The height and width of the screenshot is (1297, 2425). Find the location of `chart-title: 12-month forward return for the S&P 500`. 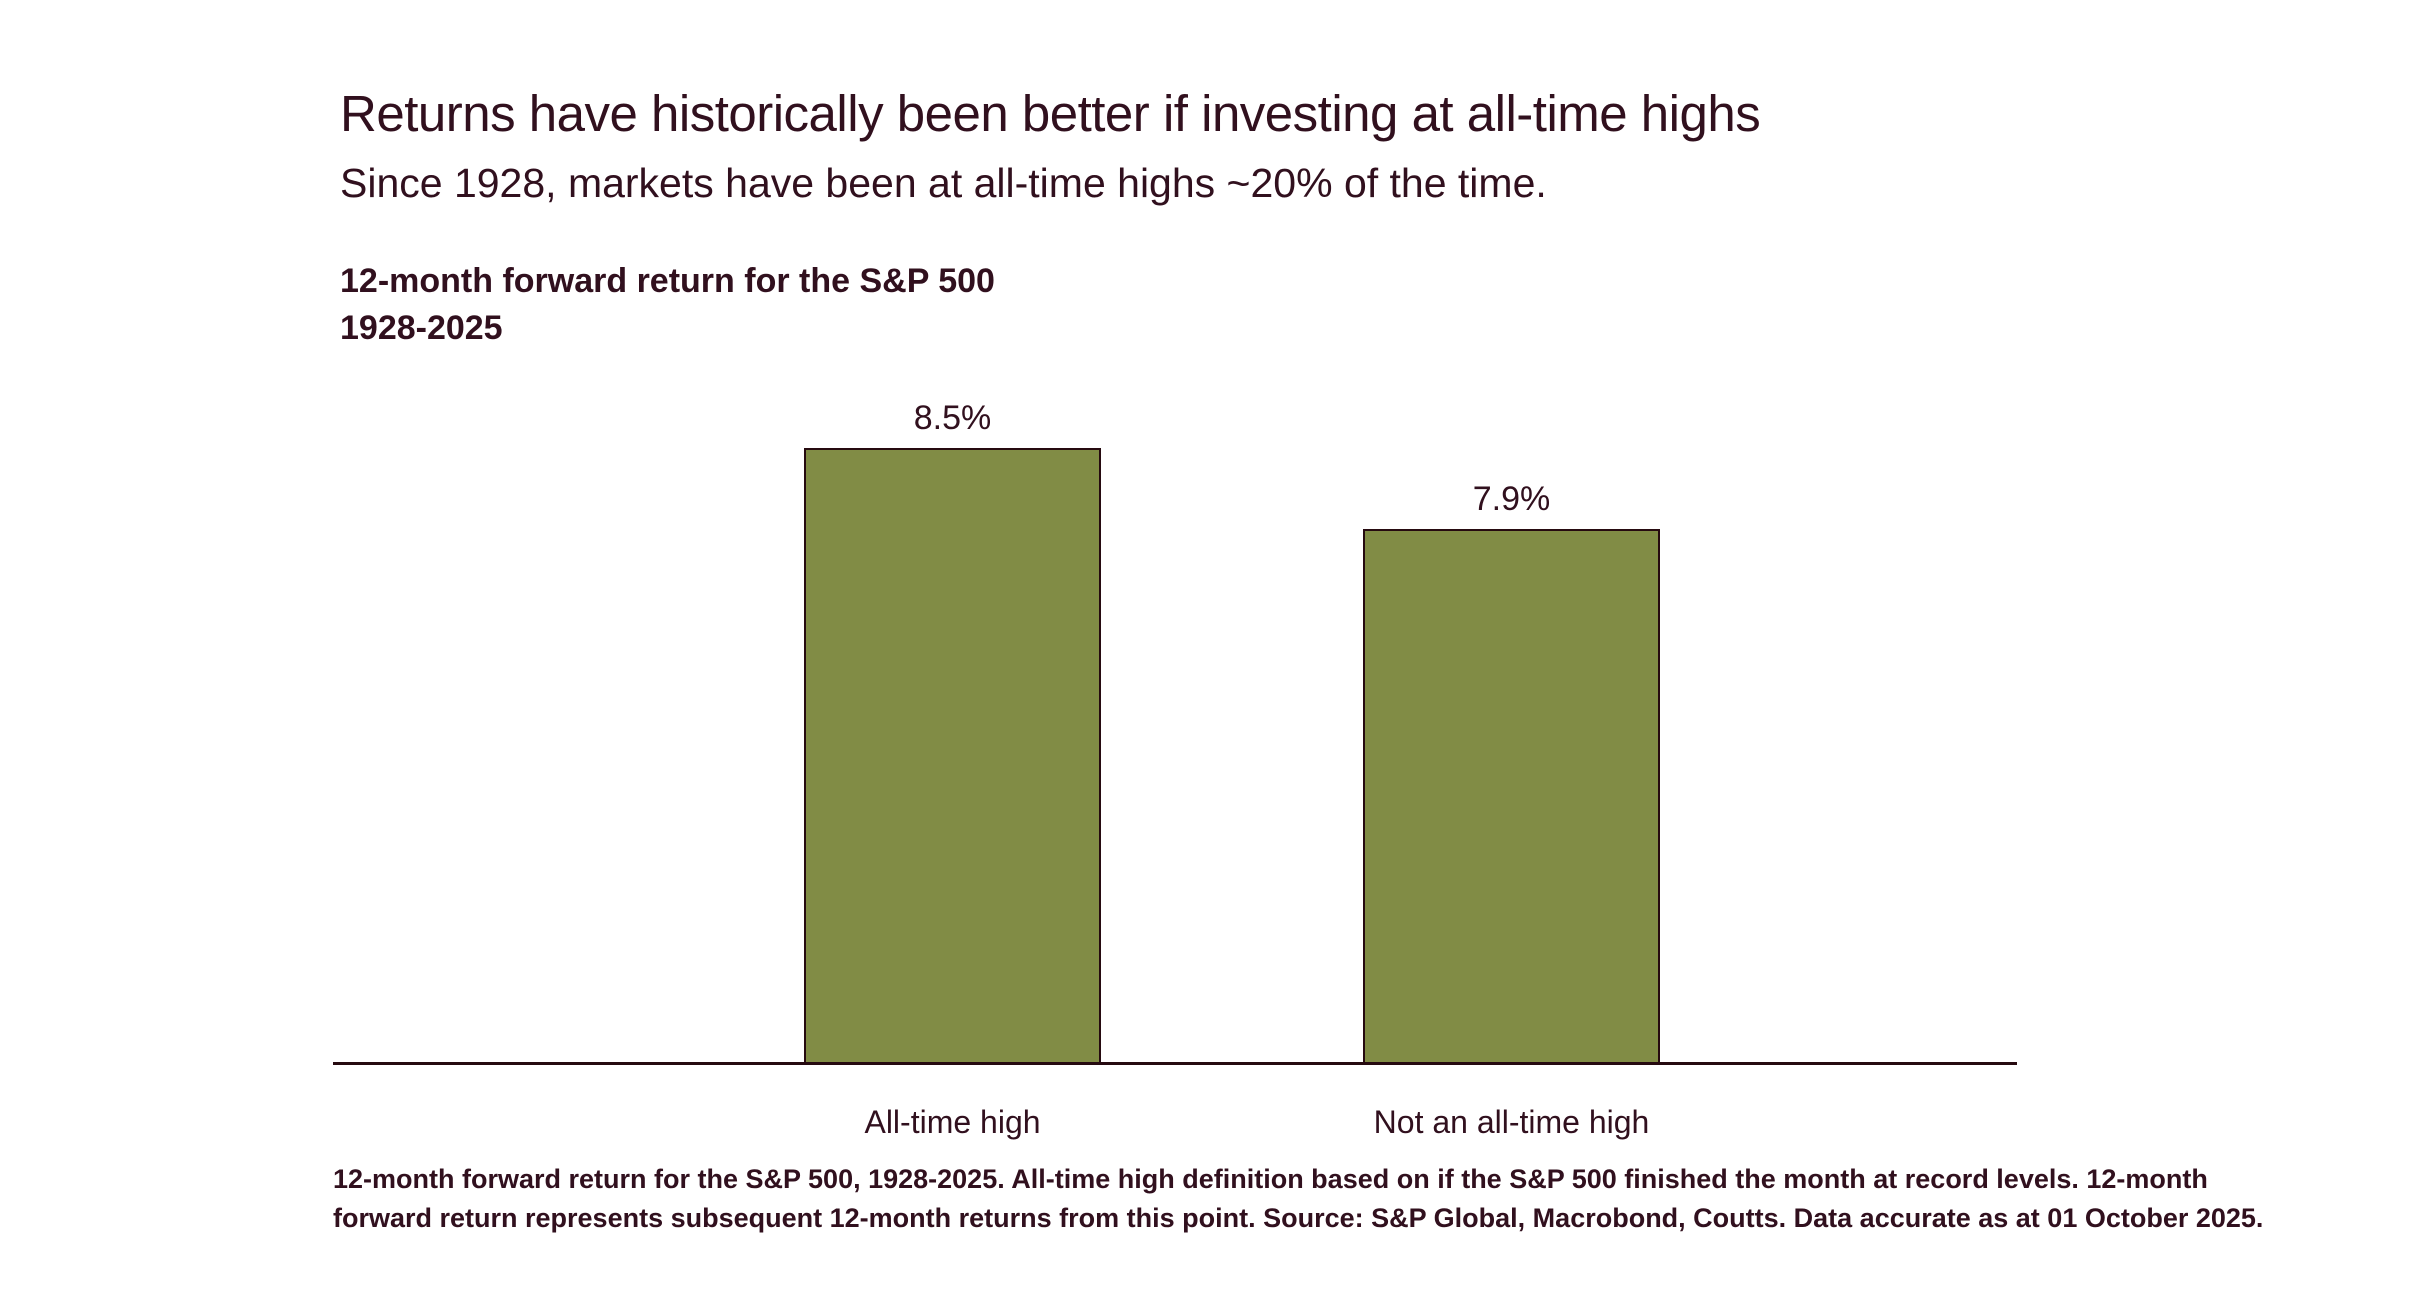

chart-title: 12-month forward return for the S&P 500 is located at coordinates (667, 281).